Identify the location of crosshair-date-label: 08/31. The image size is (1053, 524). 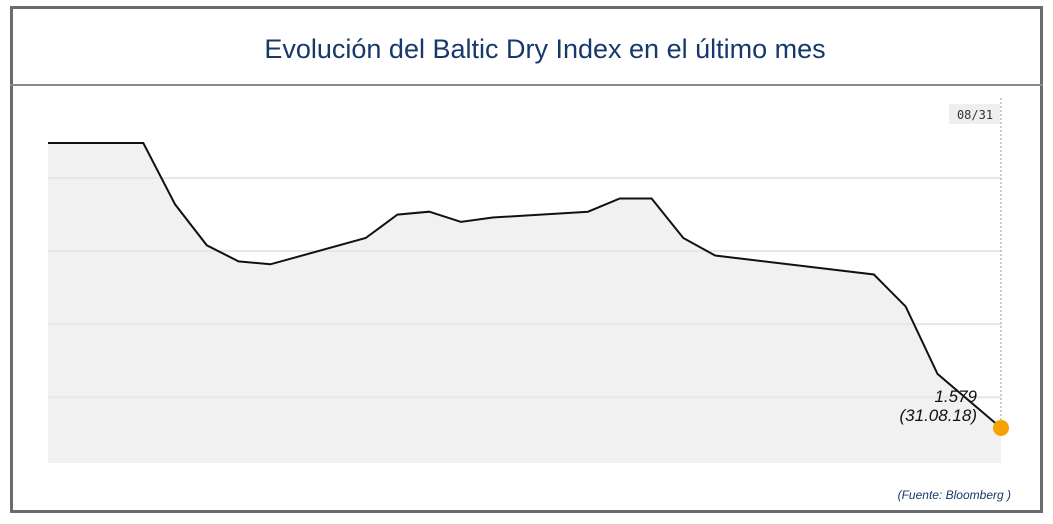
(975, 115).